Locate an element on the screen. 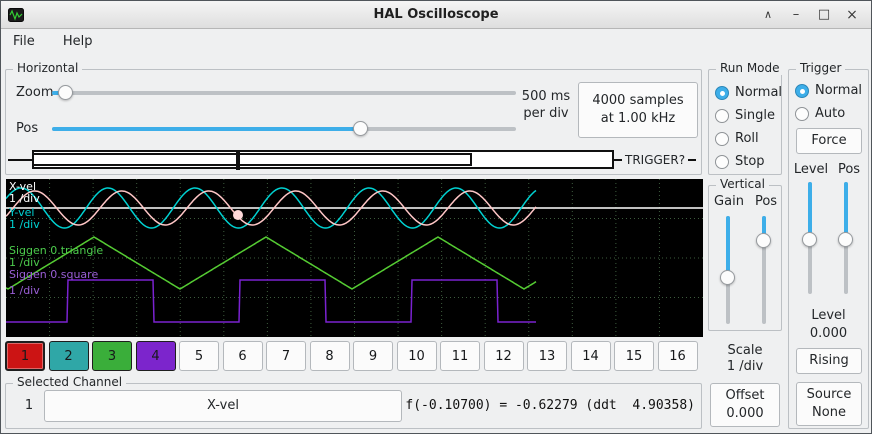  scale-label: Scale is located at coordinates (745, 350).